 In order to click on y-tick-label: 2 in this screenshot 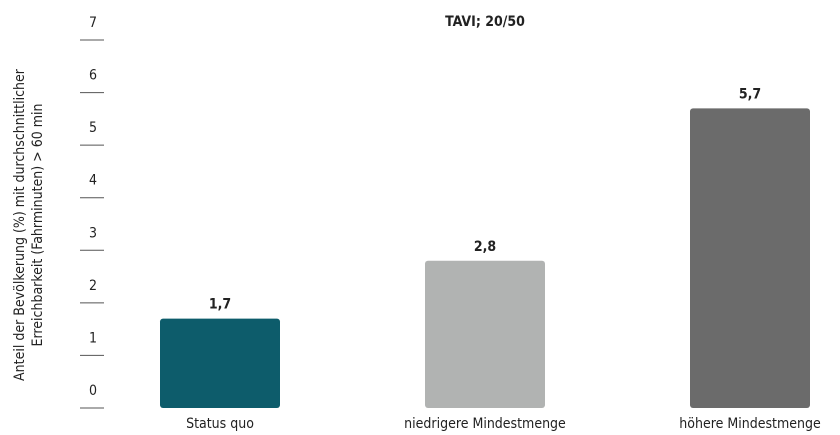, I will do `click(93, 286)`.